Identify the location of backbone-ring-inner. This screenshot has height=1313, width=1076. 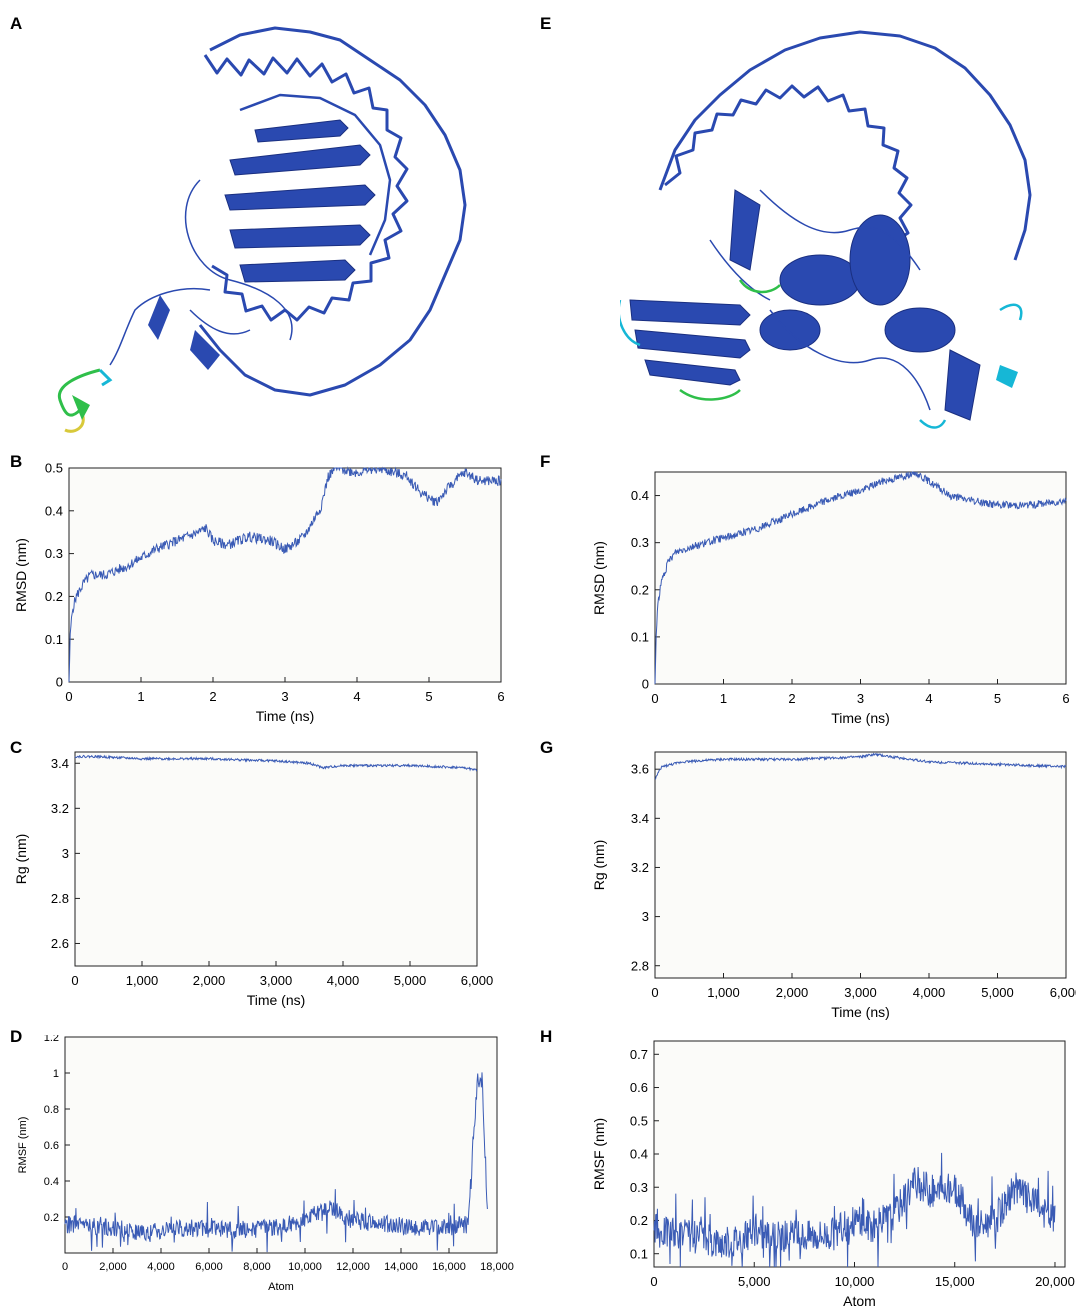
(315, 174).